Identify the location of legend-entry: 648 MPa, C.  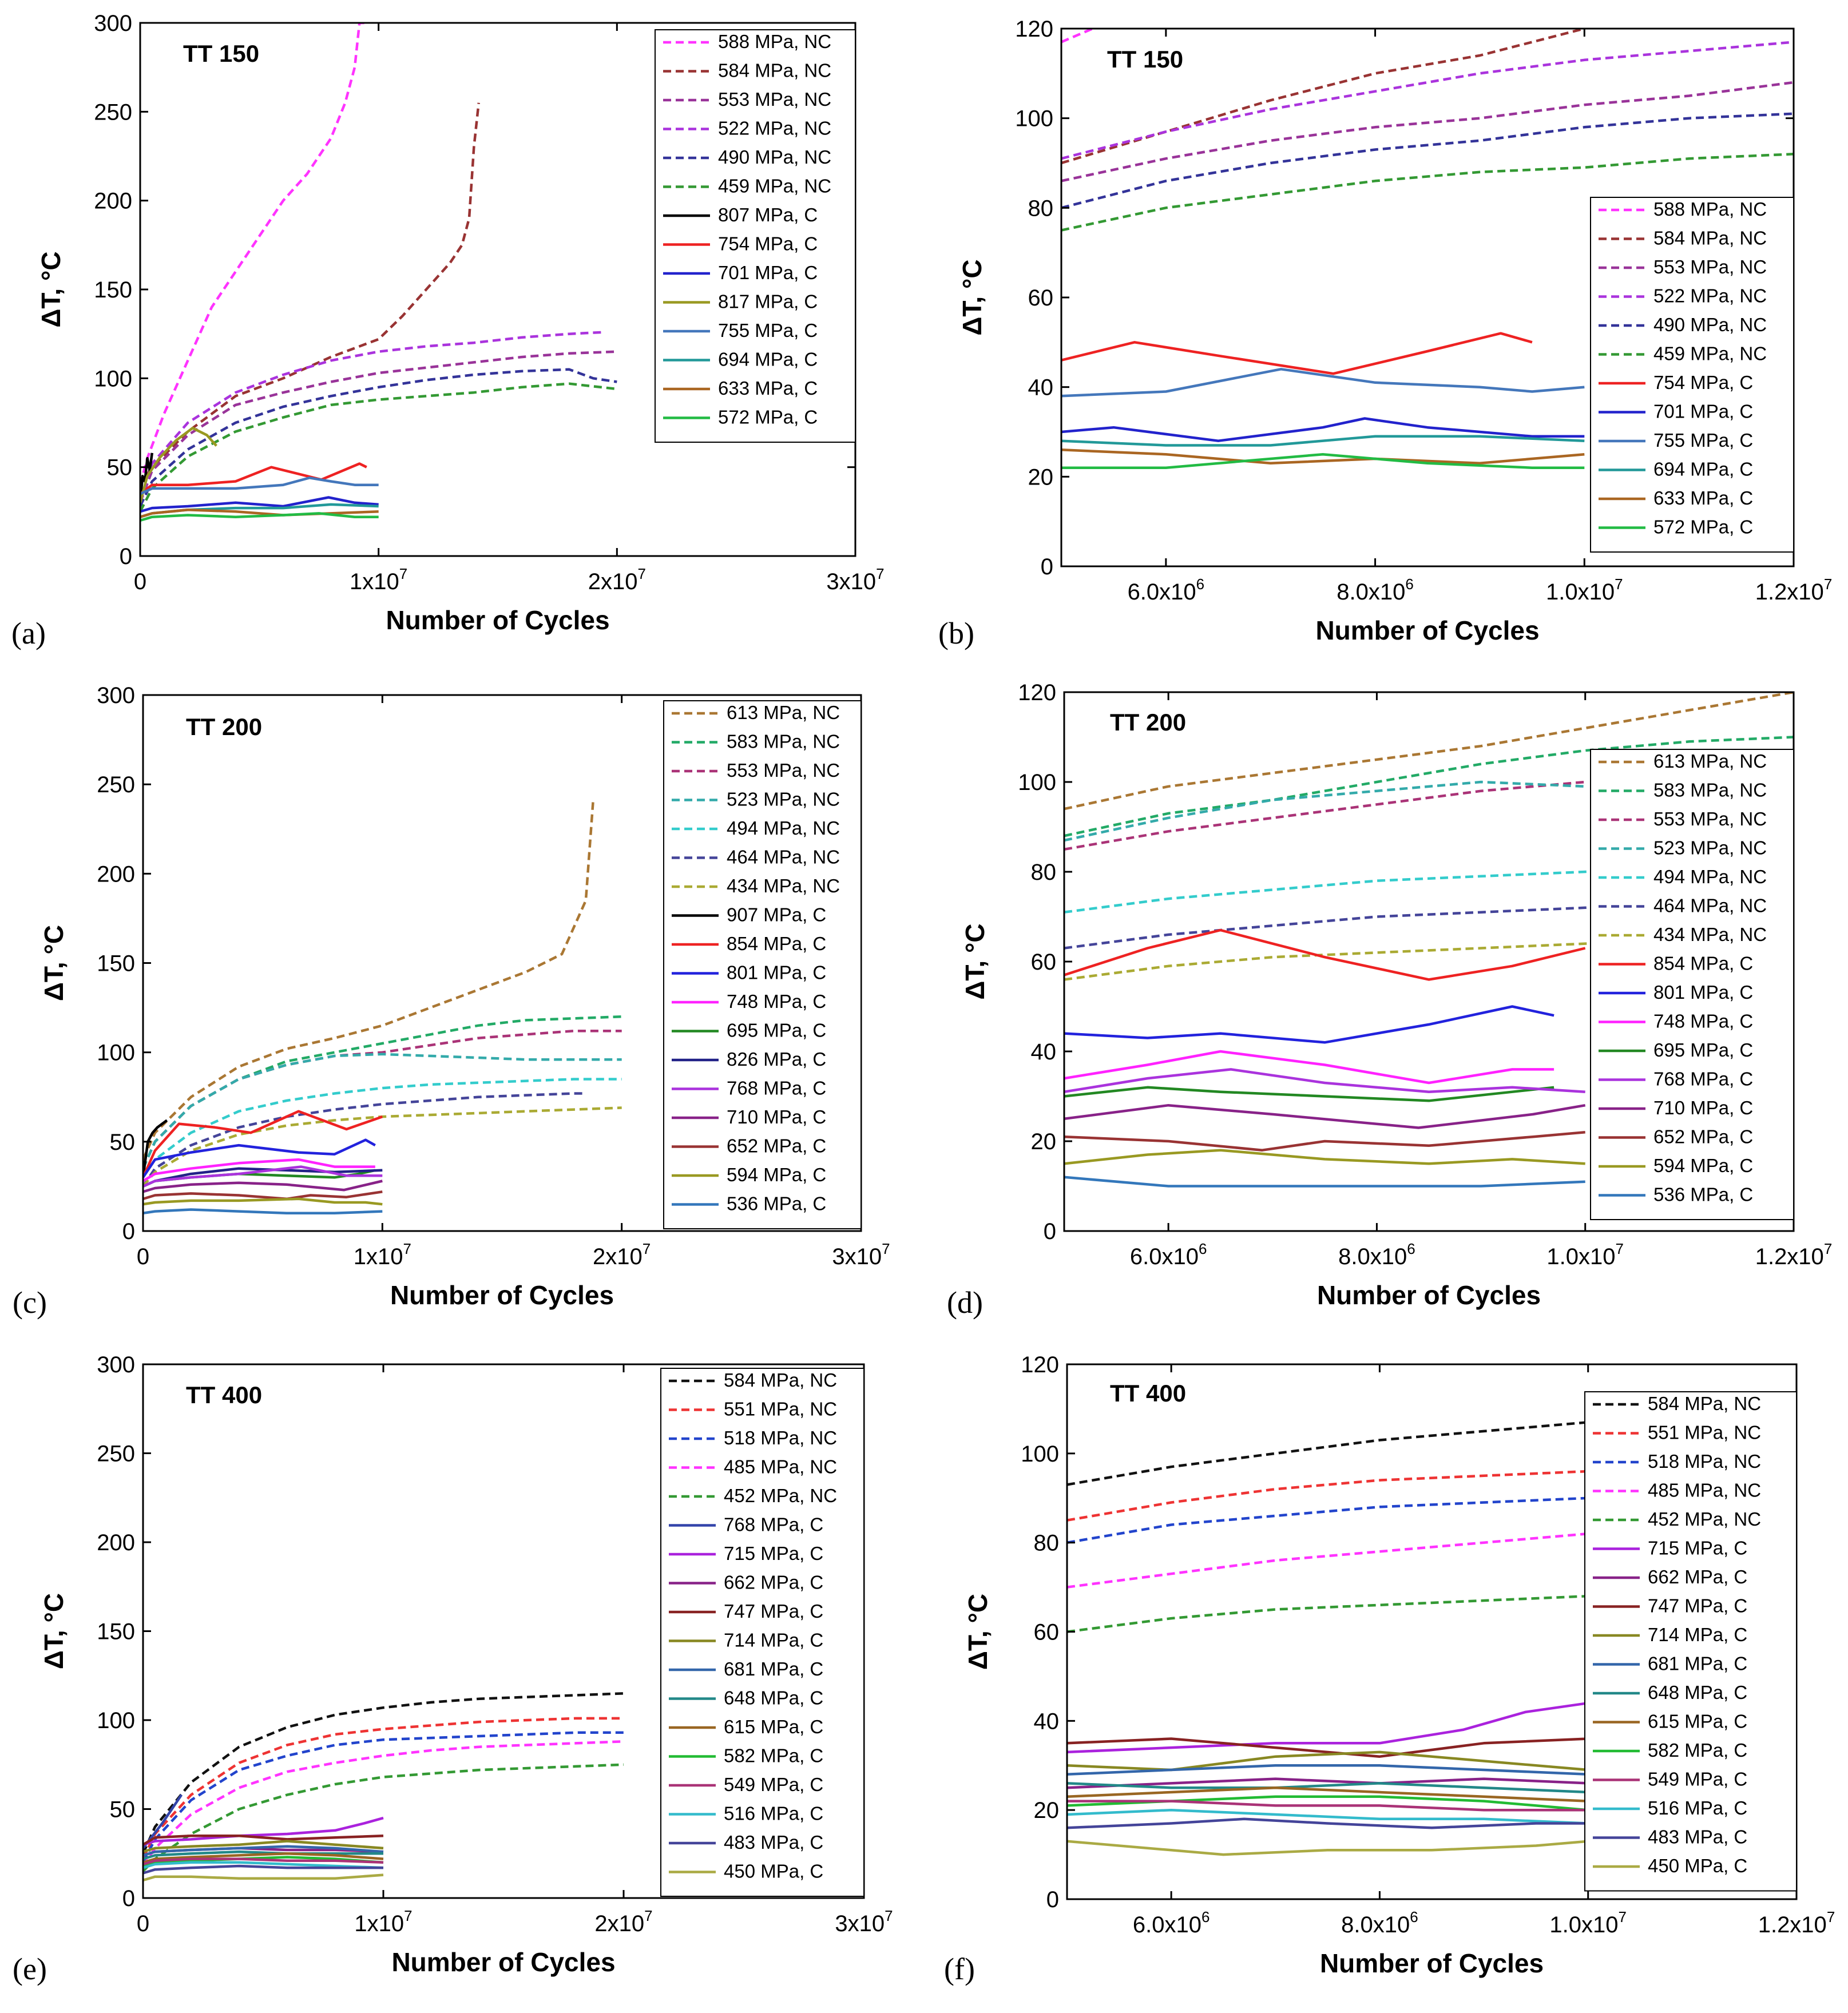
(773, 1698).